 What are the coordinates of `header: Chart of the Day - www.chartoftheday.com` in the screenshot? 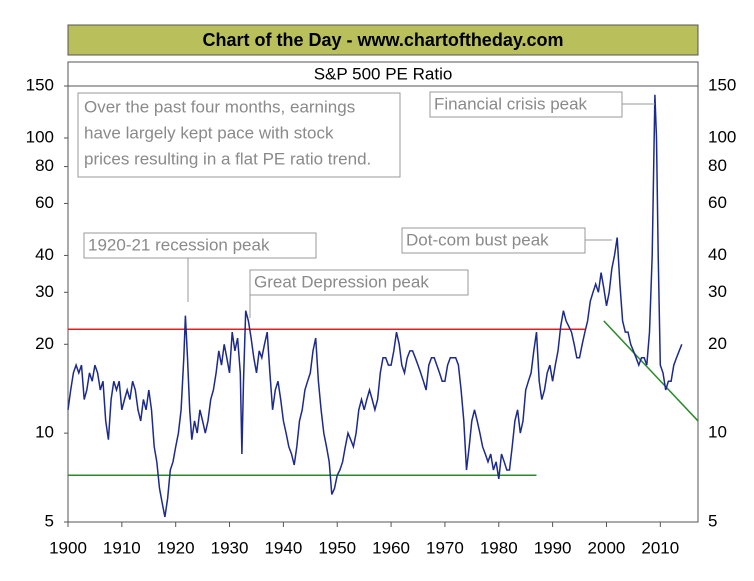 It's located at (382, 40).